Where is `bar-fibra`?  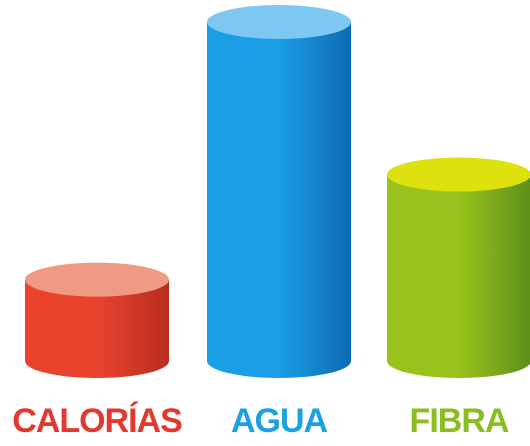
bar-fibra is located at coordinates (458, 267).